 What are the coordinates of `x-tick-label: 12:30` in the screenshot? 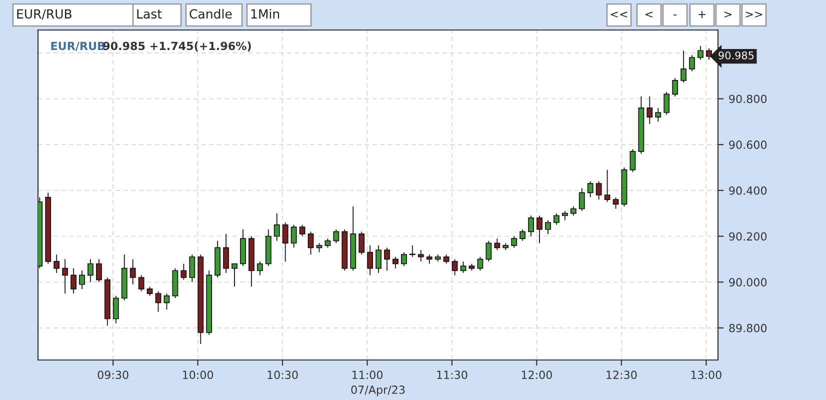 It's located at (621, 375).